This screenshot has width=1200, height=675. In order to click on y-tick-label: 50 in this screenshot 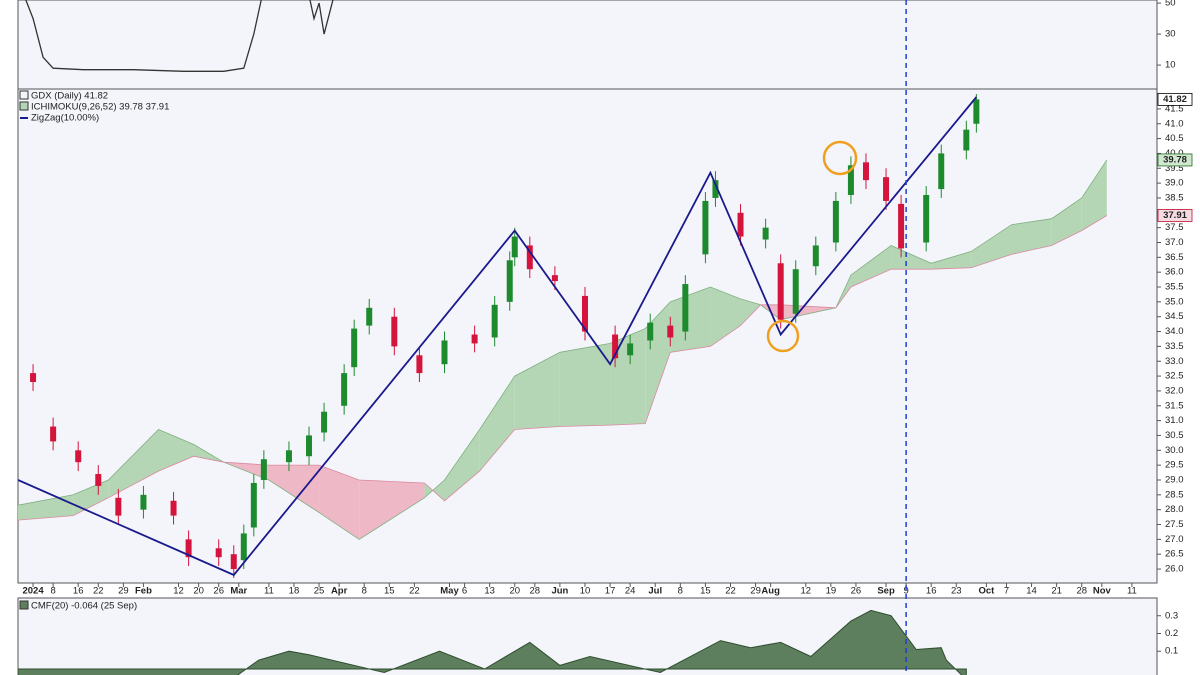, I will do `click(1170, 4)`.